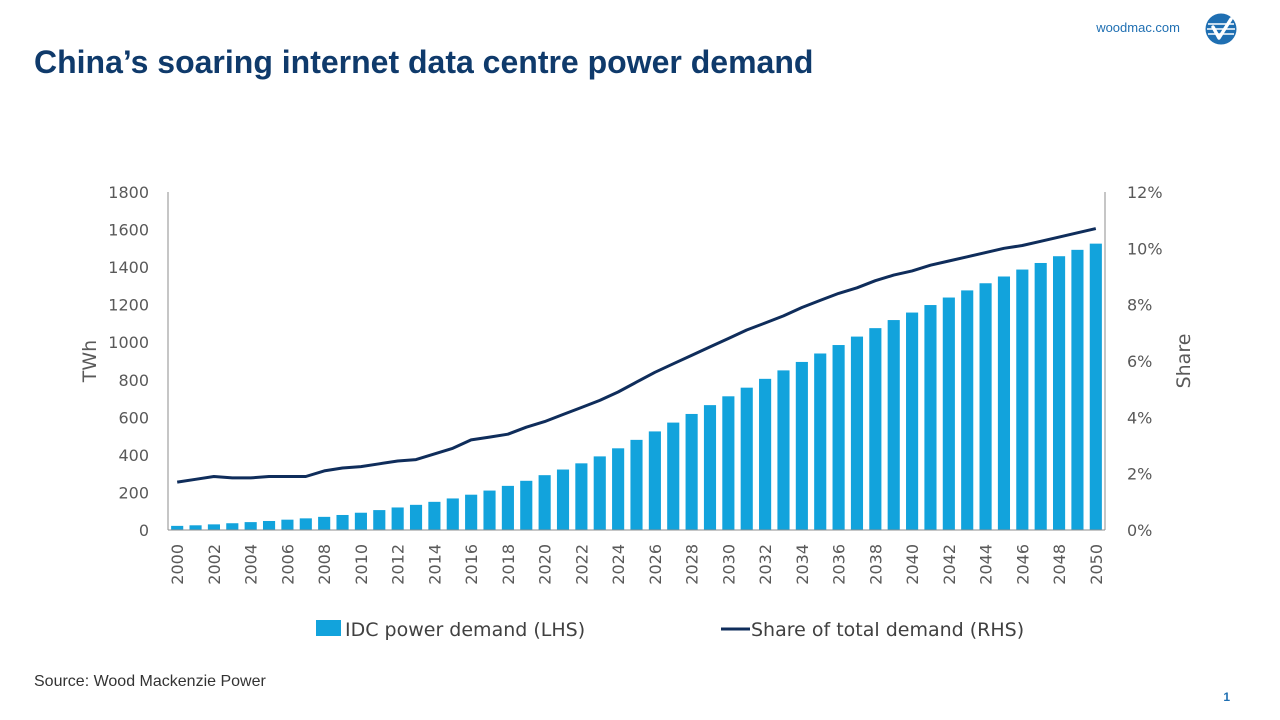 Image resolution: width=1280 pixels, height=720 pixels. What do you see at coordinates (1139, 305) in the screenshot?
I see `y2-tick-label: 8%` at bounding box center [1139, 305].